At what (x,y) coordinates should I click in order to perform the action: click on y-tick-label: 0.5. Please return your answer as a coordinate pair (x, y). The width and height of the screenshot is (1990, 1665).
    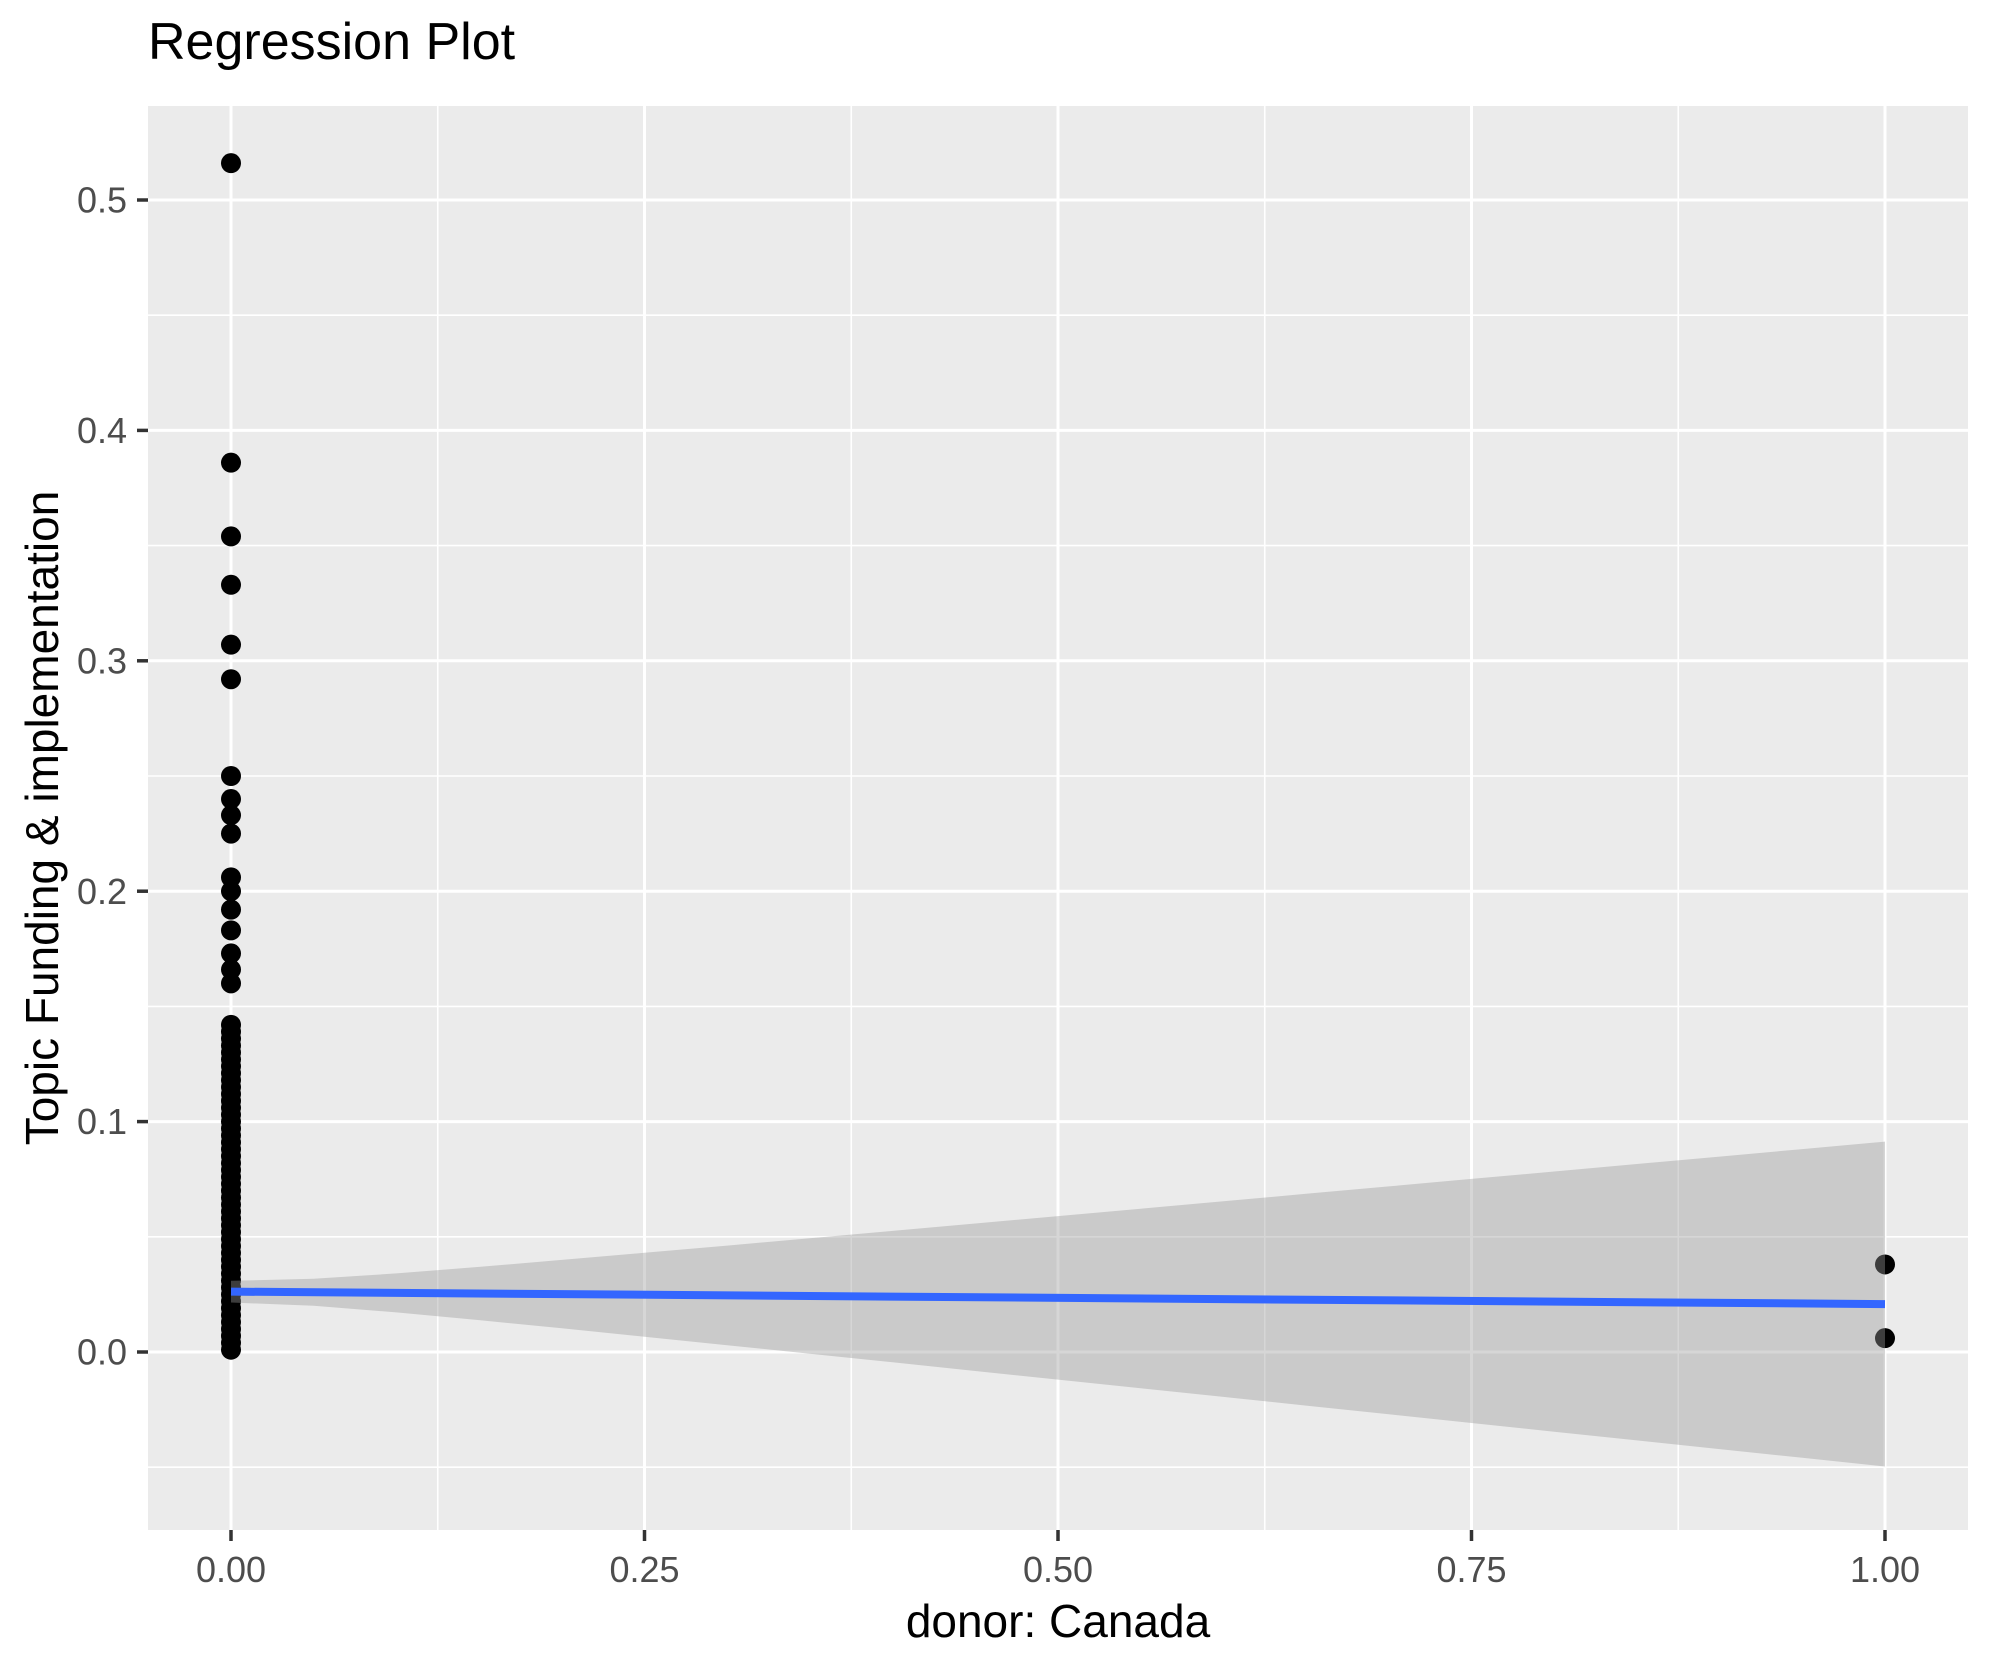
    Looking at the image, I should click on (102, 200).